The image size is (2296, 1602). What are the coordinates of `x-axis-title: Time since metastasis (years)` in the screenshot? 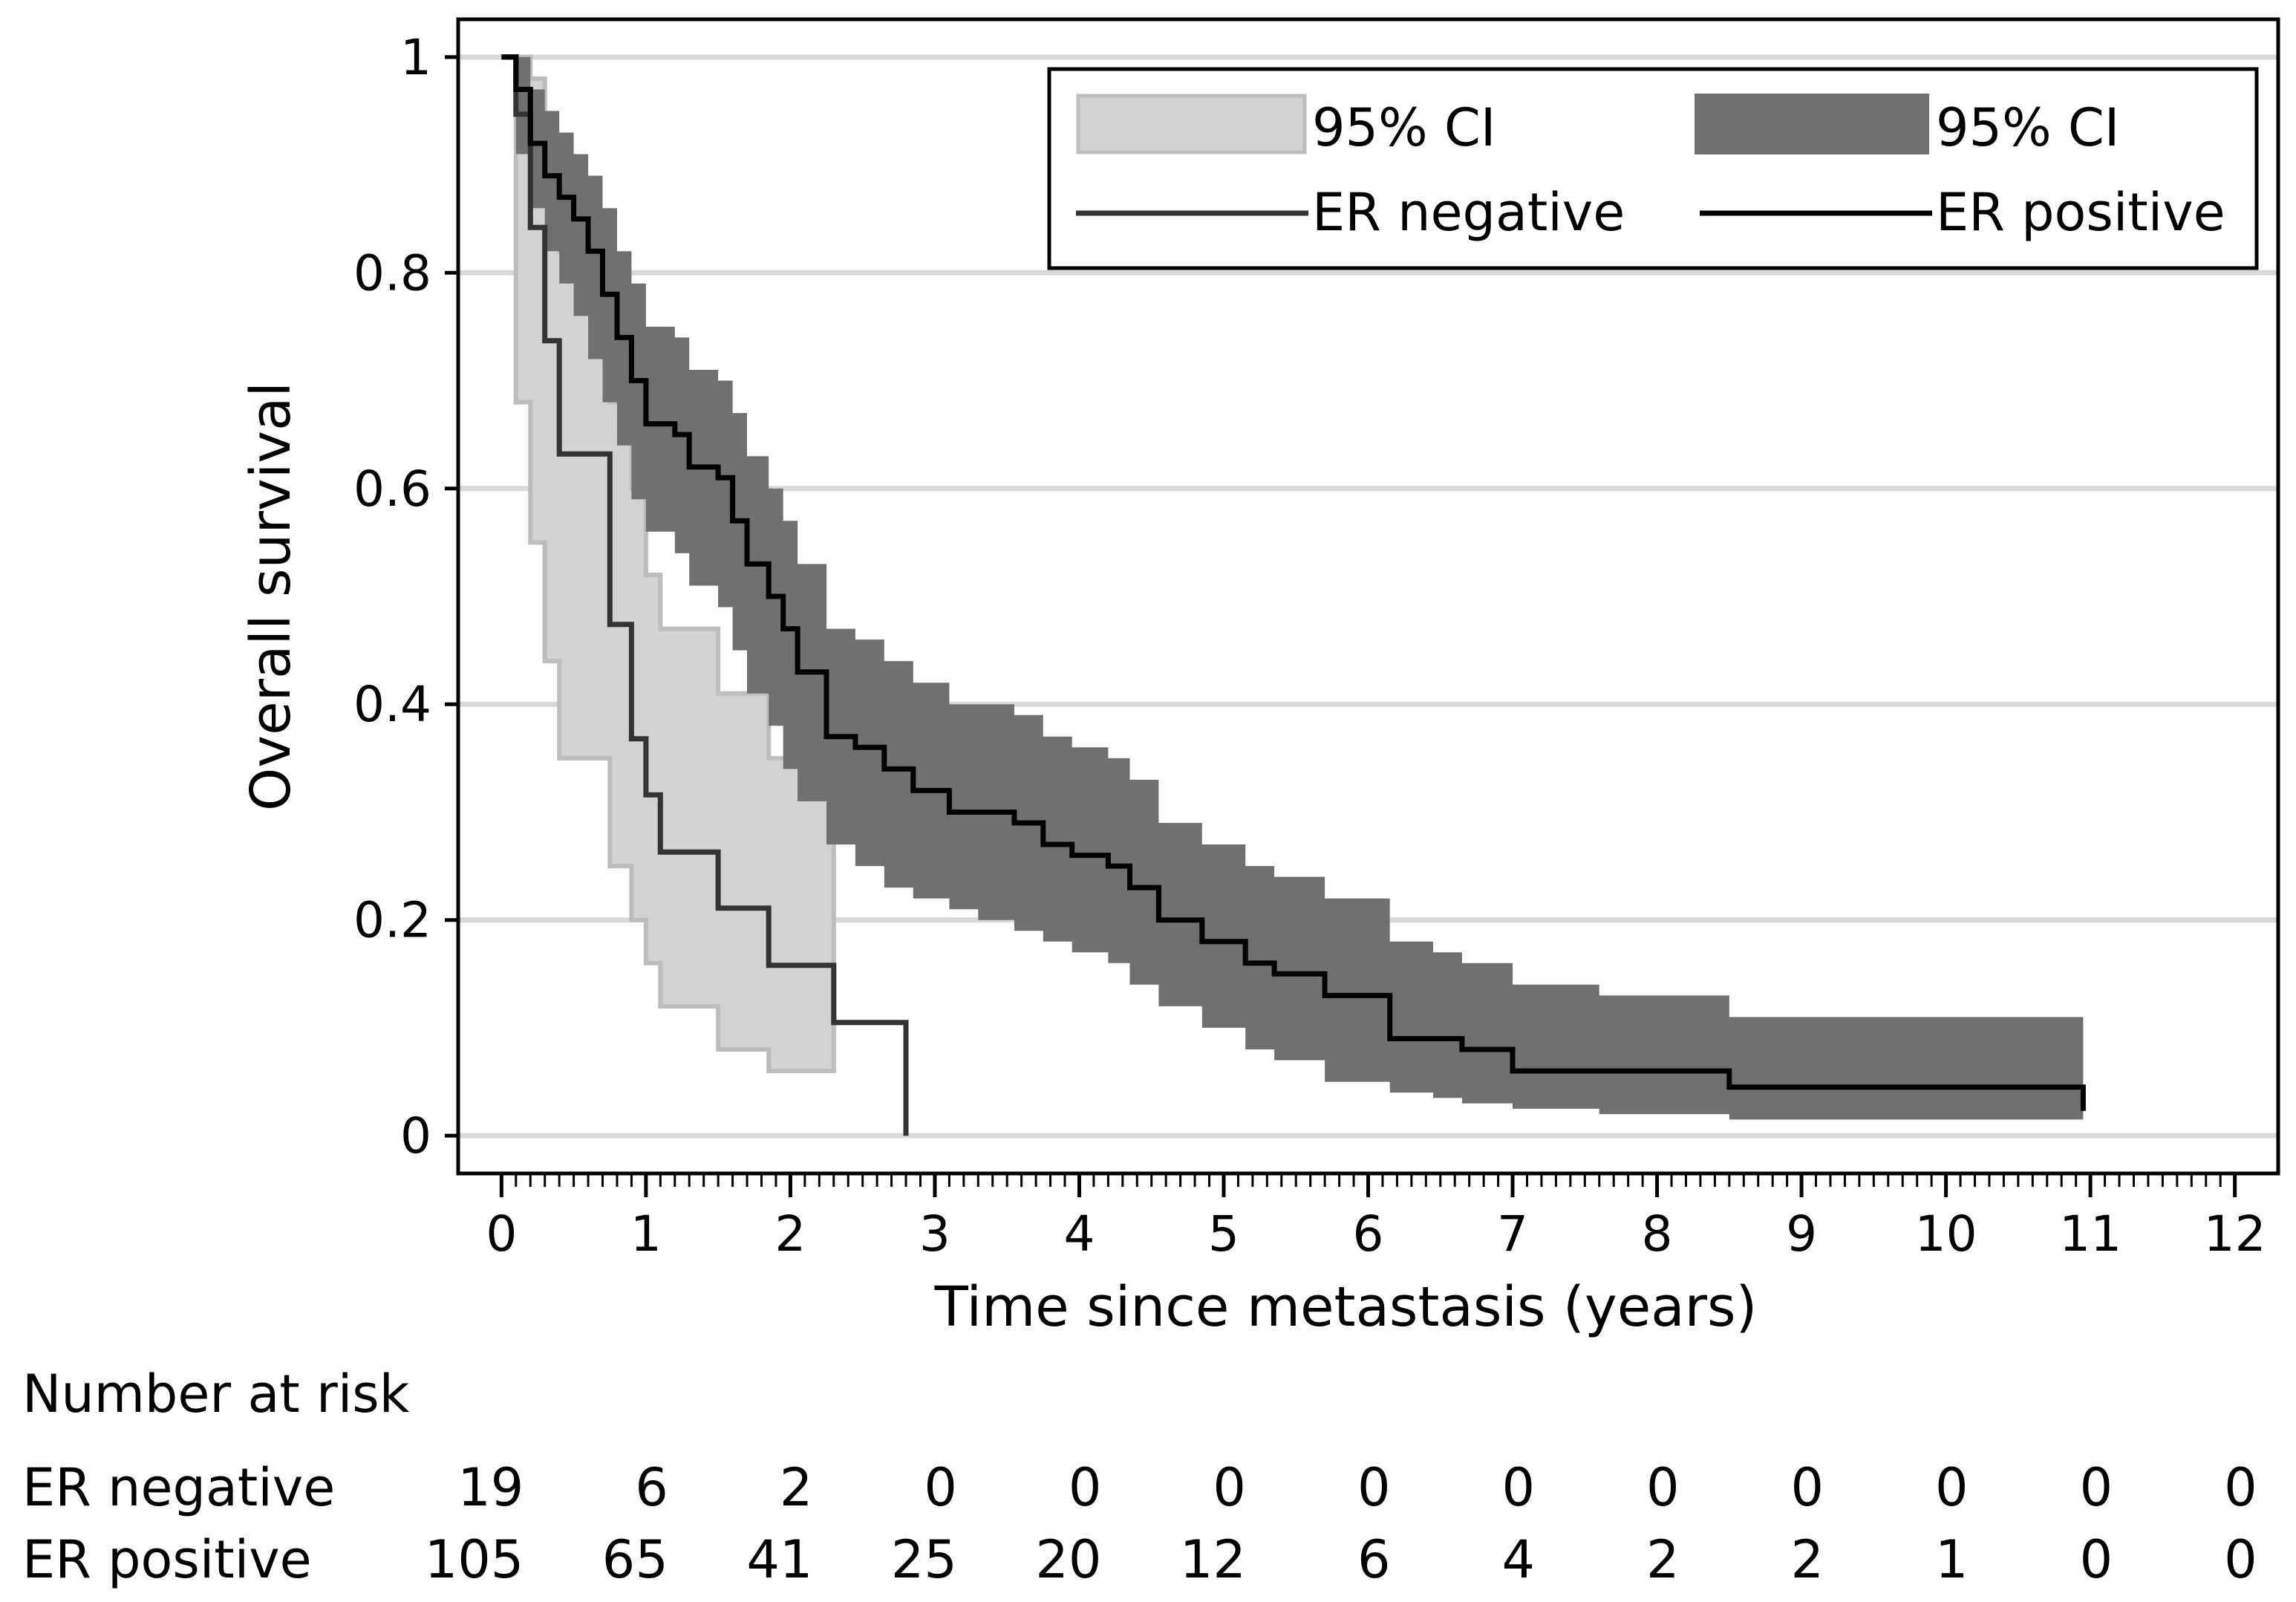 It's located at (1346, 1307).